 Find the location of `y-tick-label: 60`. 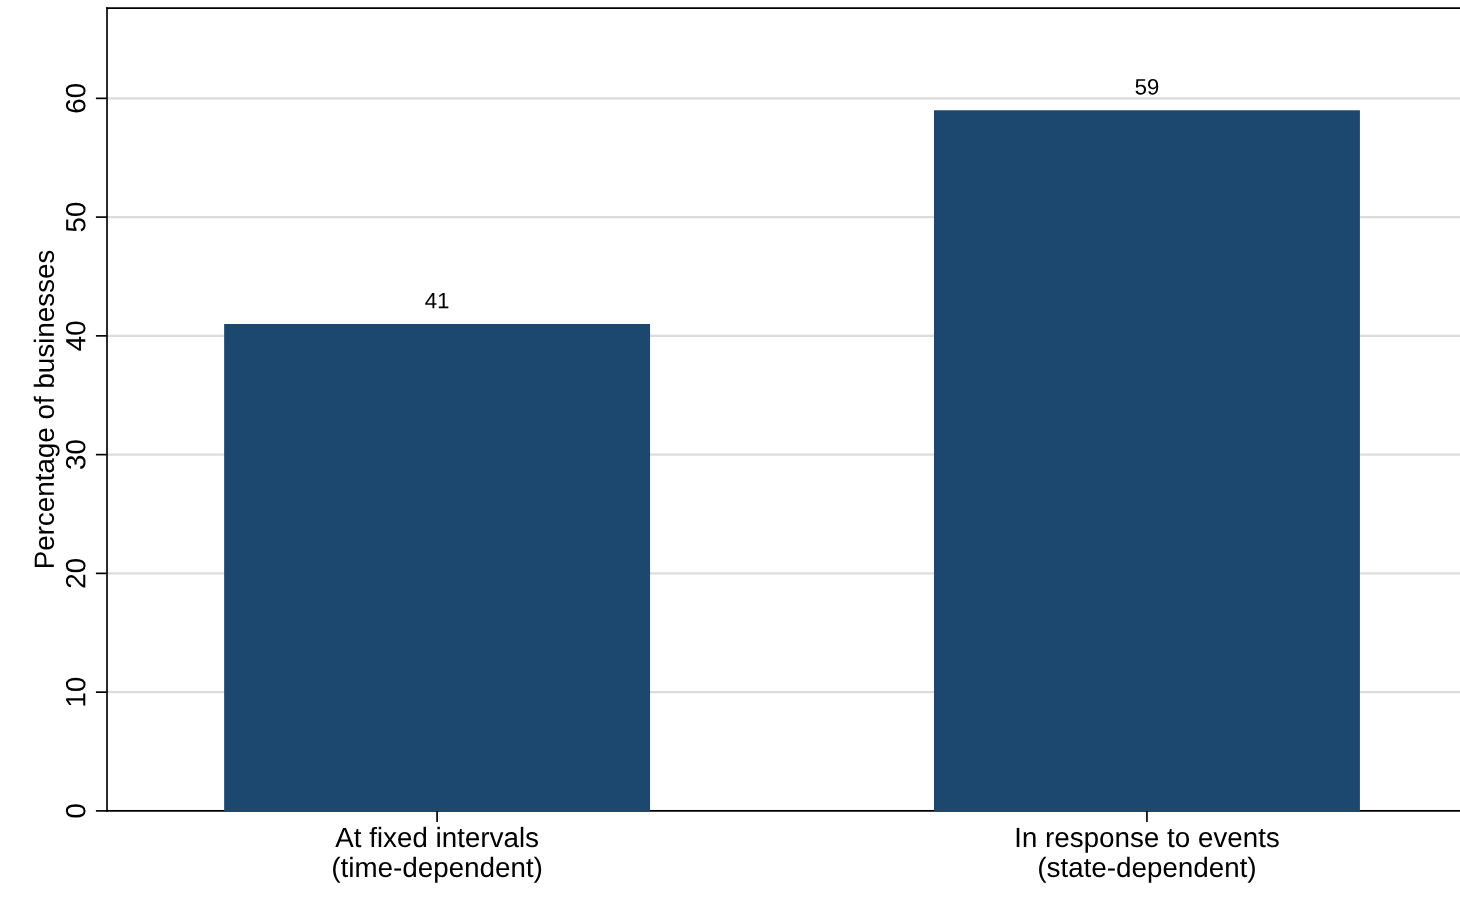

y-tick-label: 60 is located at coordinates (75, 98).